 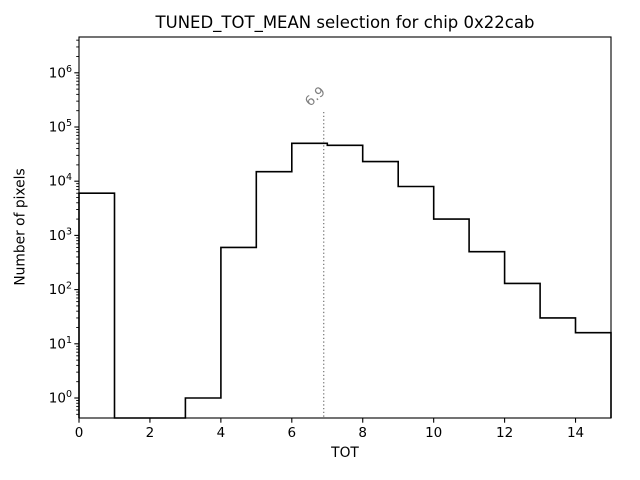 What do you see at coordinates (345, 453) in the screenshot?
I see `x-axis-label: TOT` at bounding box center [345, 453].